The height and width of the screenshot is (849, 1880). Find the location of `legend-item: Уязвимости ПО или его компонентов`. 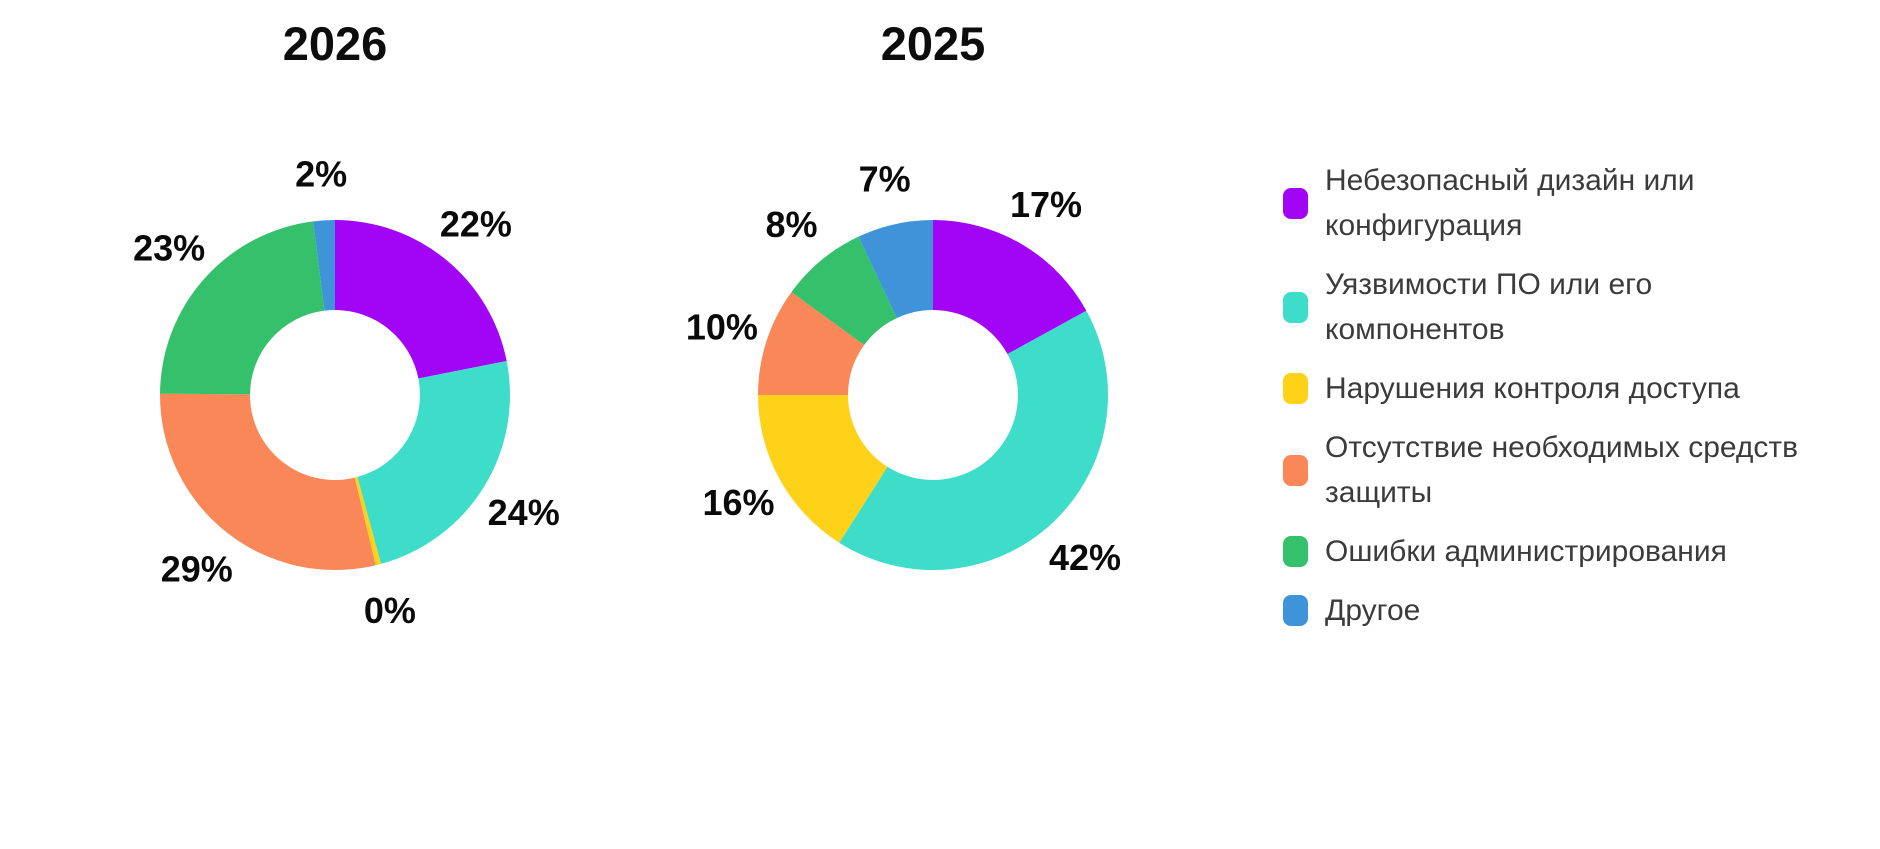

legend-item: Уязвимости ПО или его компонентов is located at coordinates (1540, 307).